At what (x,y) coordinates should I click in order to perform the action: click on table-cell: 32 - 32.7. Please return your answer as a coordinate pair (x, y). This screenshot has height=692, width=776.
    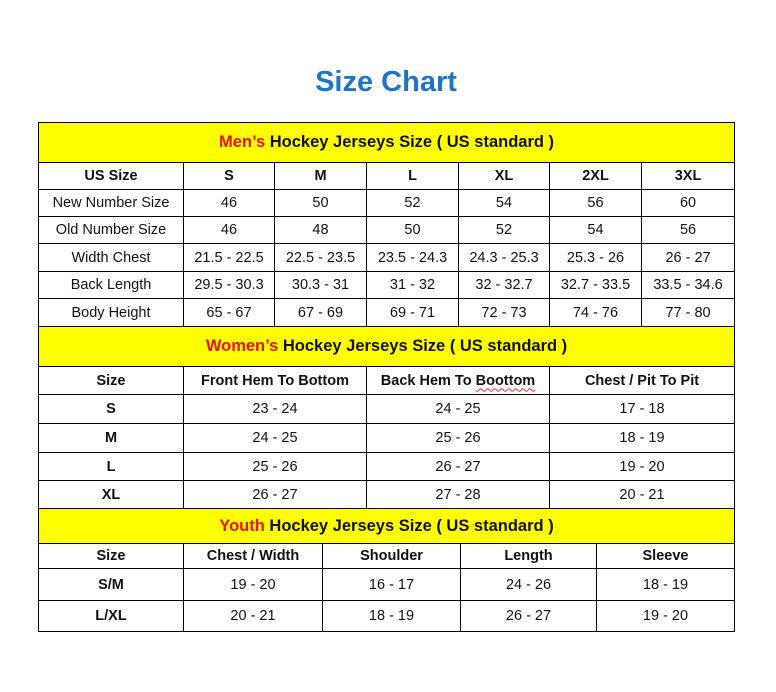
    Looking at the image, I should click on (504, 285).